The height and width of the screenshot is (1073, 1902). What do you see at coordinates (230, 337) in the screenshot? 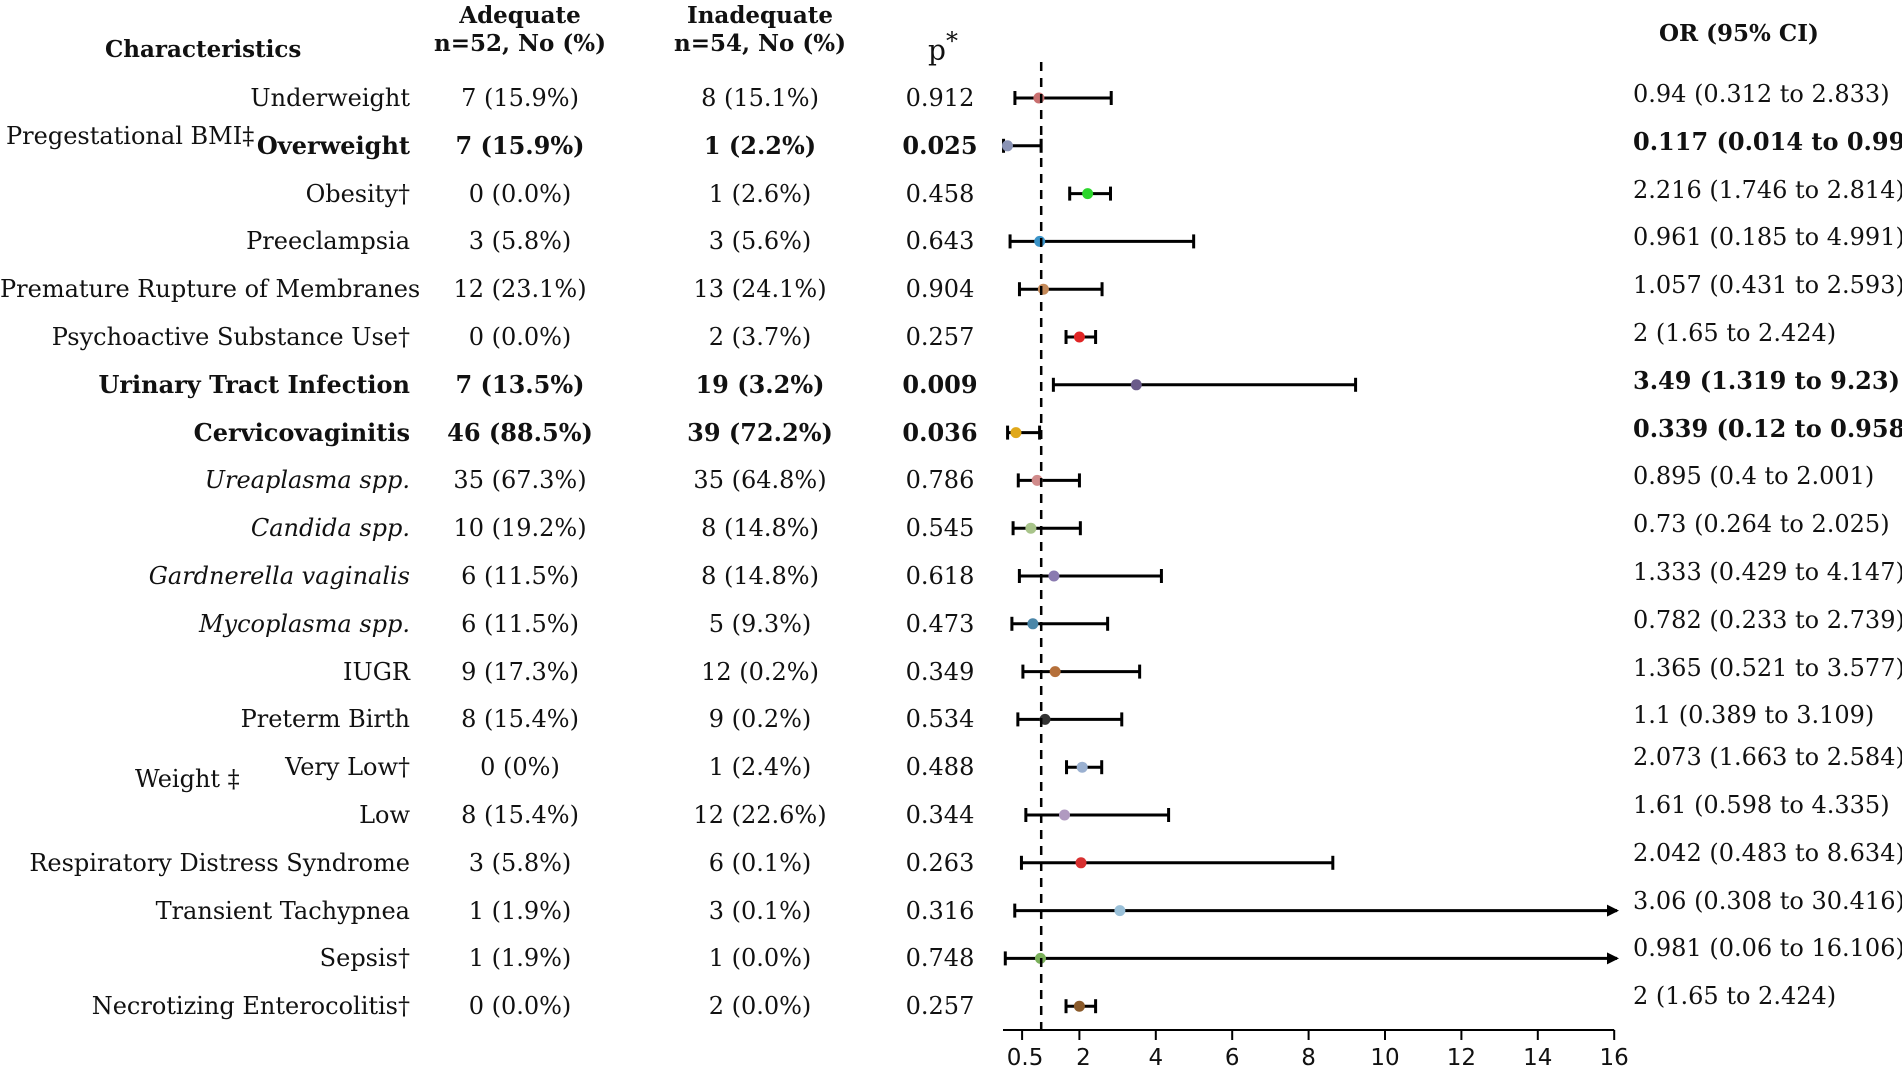
I see `row-label: Psychoactive Substance Use†` at bounding box center [230, 337].